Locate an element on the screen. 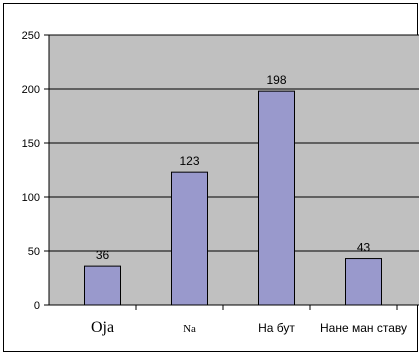  y-tick-label: 200 is located at coordinates (31, 90).